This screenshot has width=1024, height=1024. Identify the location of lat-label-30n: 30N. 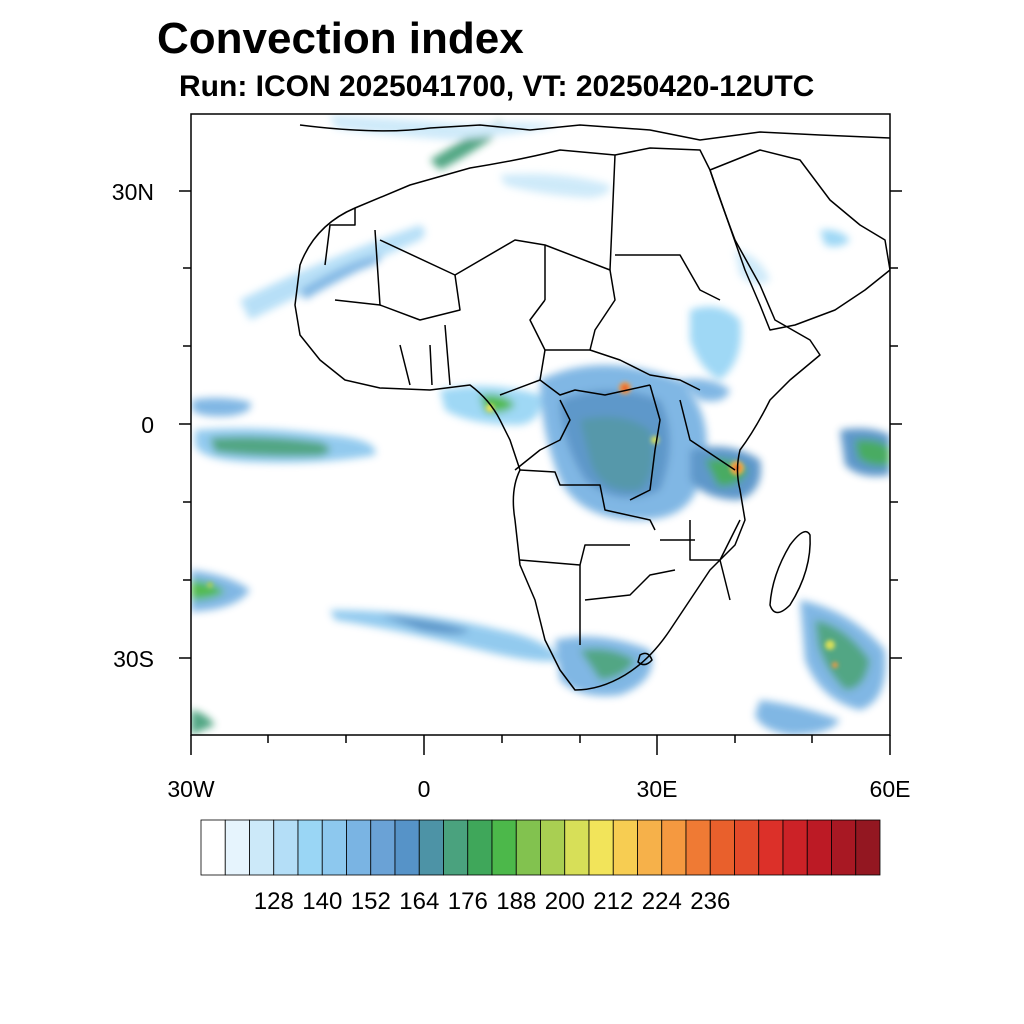
(132, 192).